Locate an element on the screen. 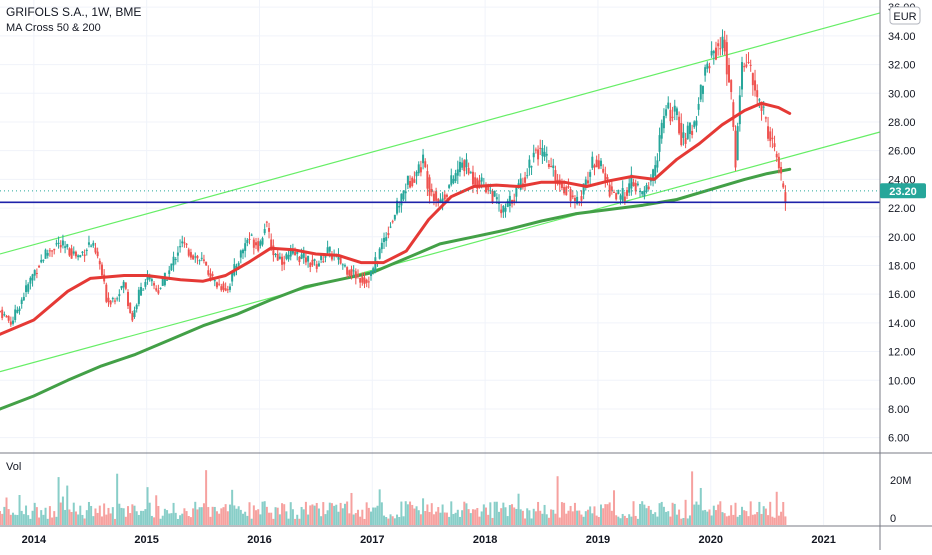 Image resolution: width=932 pixels, height=555 pixels. y-tick-label: 18.00 is located at coordinates (902, 266).